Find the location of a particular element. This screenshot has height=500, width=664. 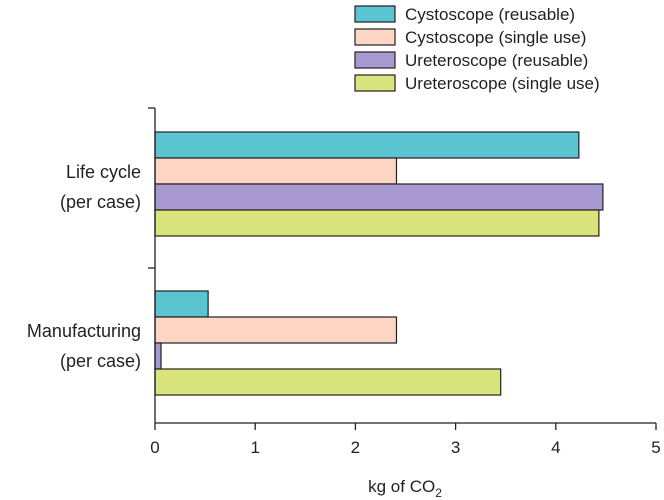

legend-label: Cystoscope (single use) is located at coordinates (495, 37).